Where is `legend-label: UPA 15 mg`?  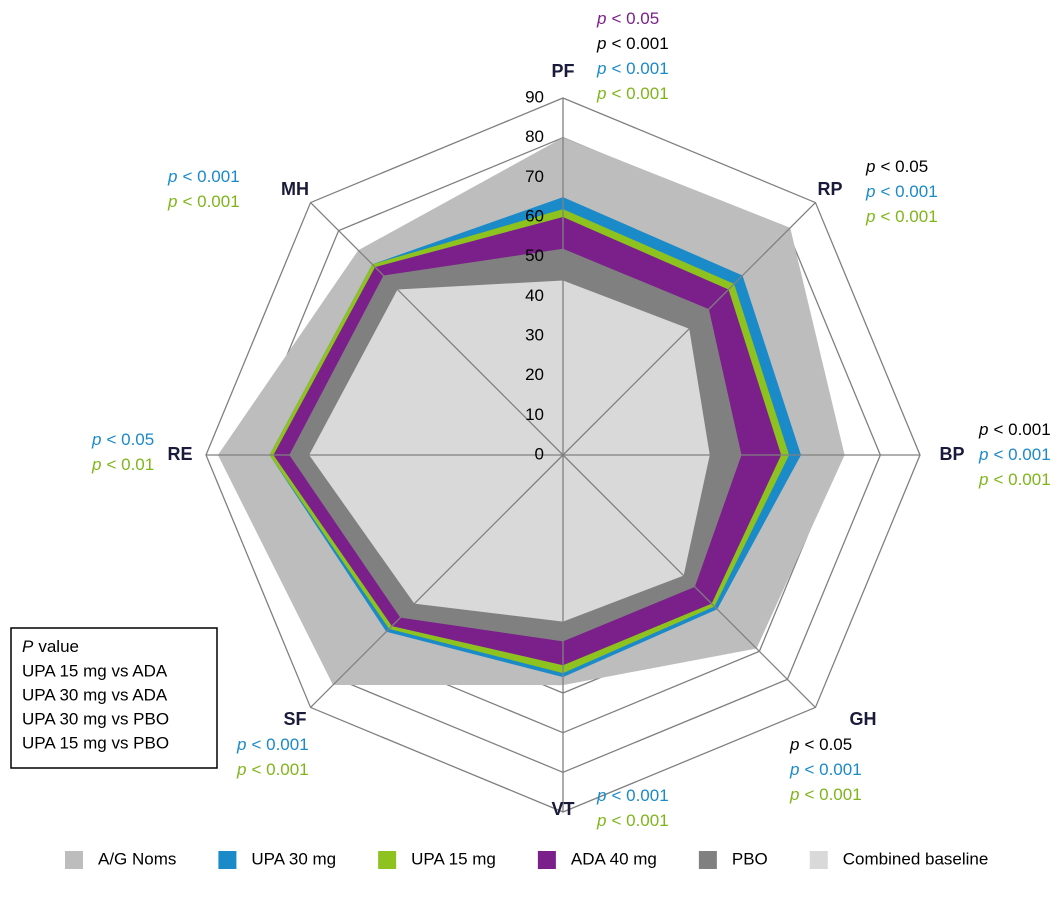 legend-label: UPA 15 mg is located at coordinates (453, 858).